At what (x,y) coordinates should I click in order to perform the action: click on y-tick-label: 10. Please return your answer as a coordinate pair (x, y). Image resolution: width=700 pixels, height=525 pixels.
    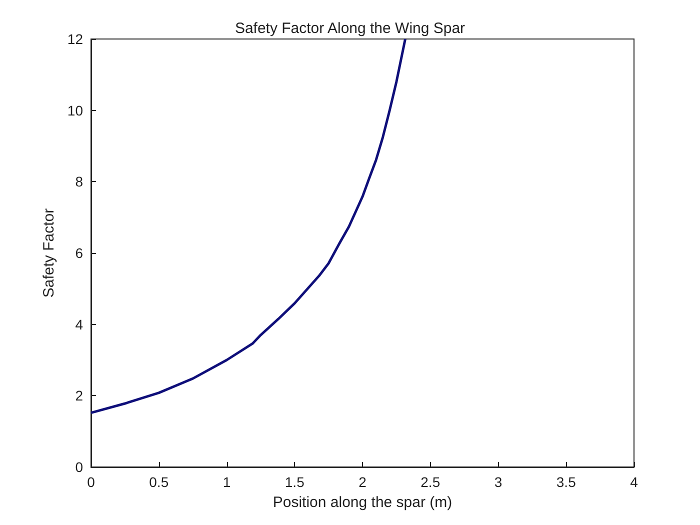
    Looking at the image, I should click on (75, 110).